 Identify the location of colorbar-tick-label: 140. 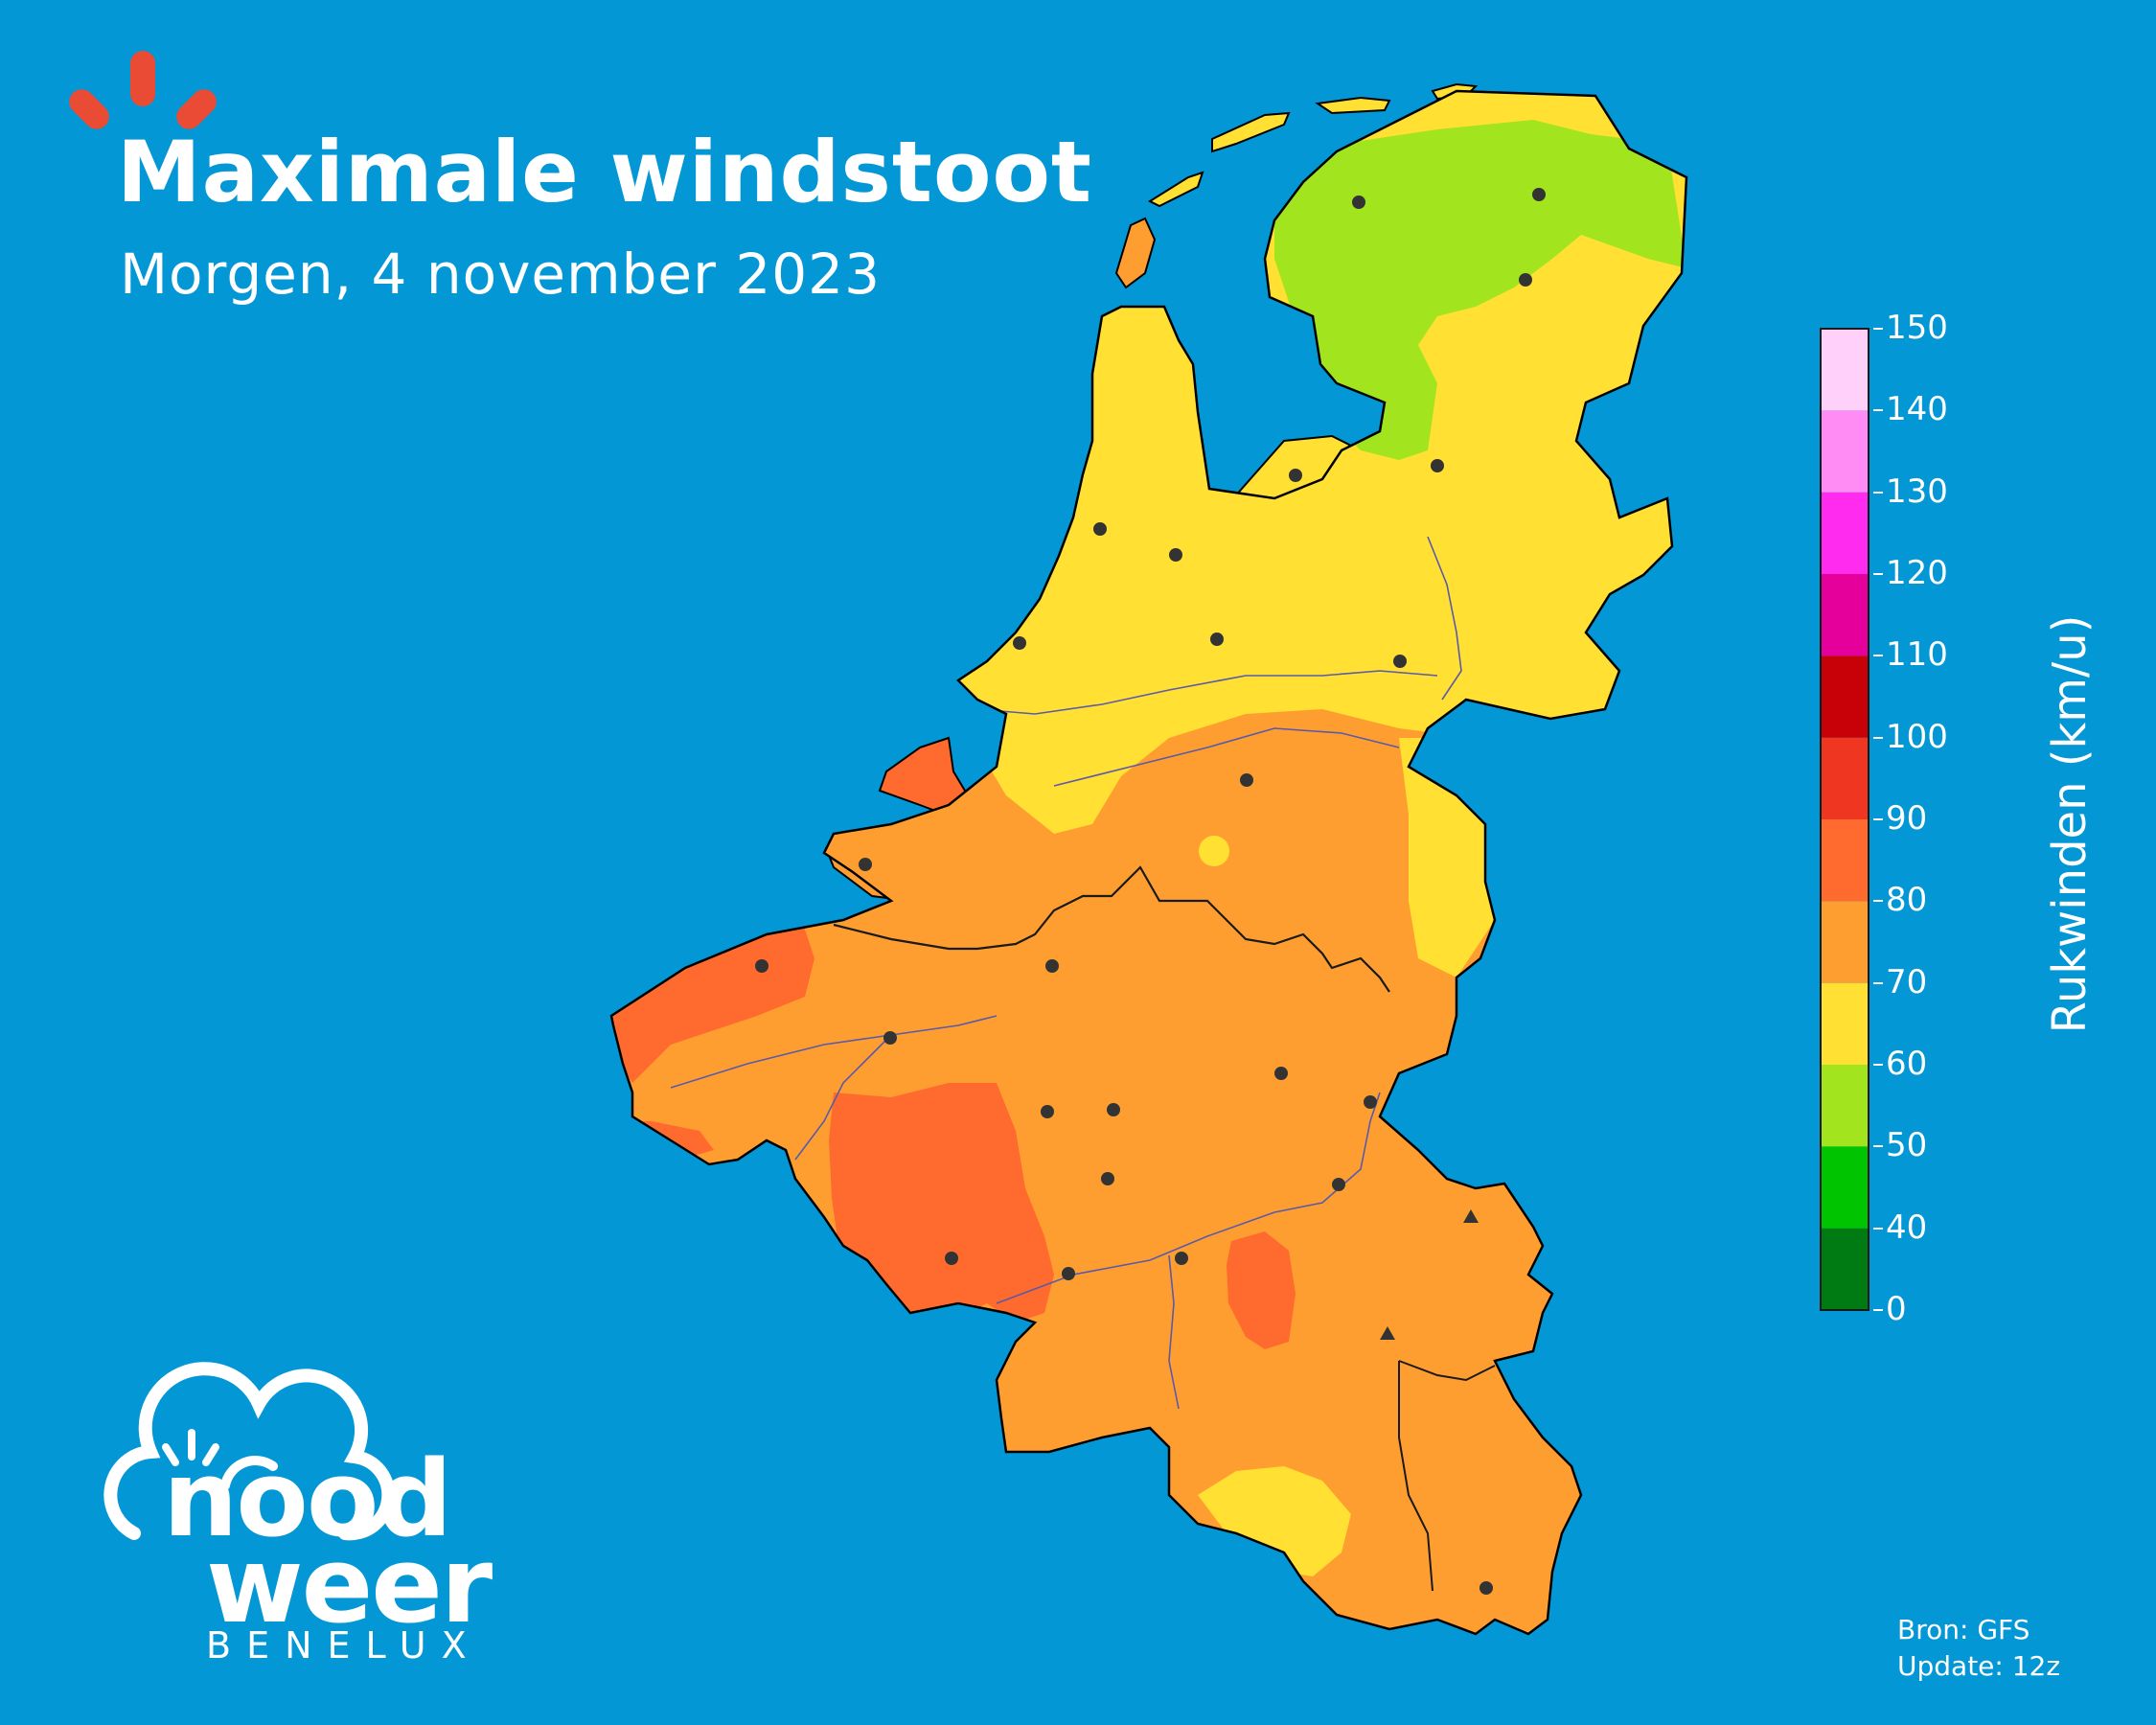
(1917, 409).